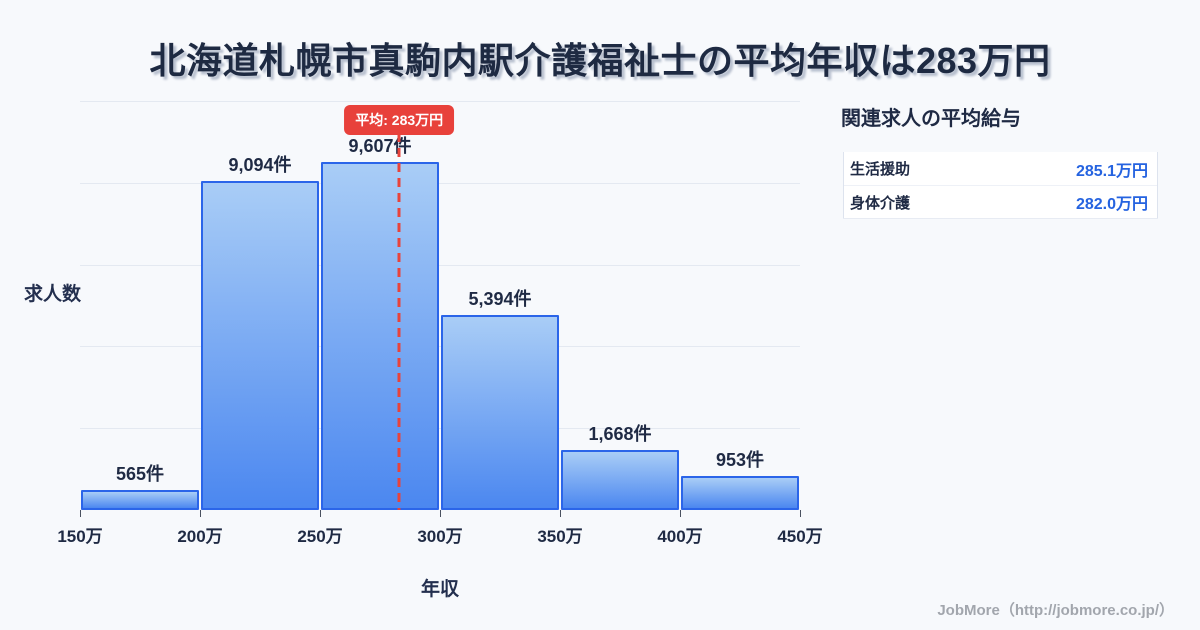  Describe the element at coordinates (53, 294) in the screenshot. I see `y-axis-label: 求人数` at that location.